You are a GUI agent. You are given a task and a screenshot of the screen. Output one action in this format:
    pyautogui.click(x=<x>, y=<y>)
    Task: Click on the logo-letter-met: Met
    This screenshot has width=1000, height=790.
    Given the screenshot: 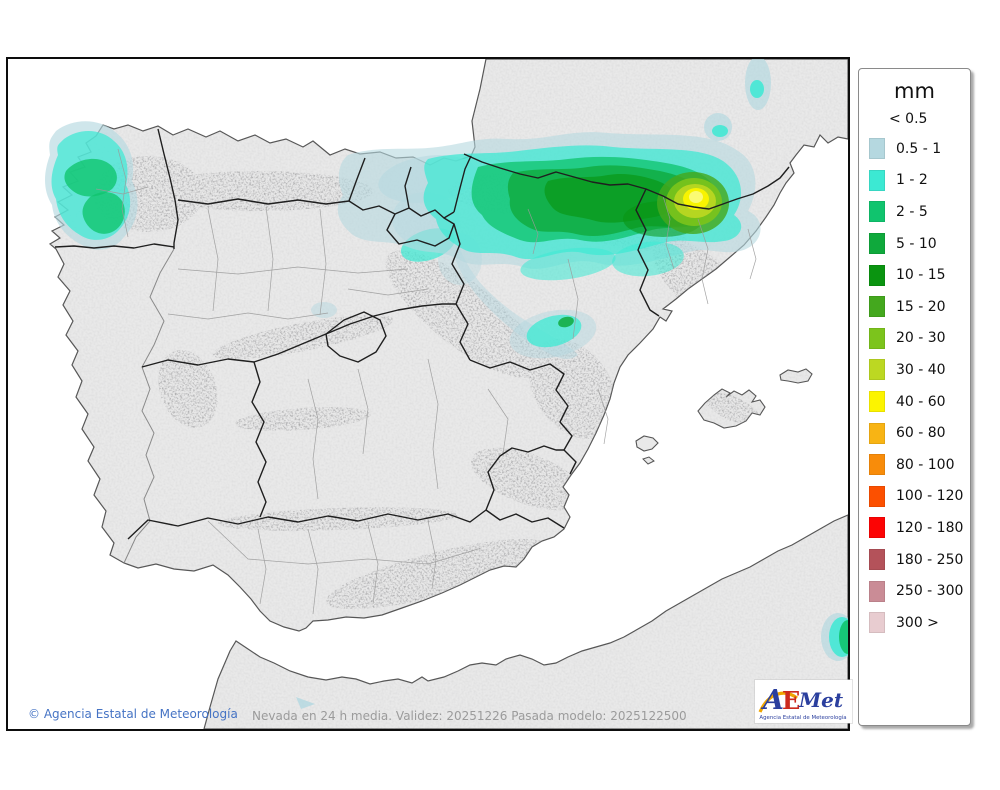 What is the action you would take?
    pyautogui.click(x=821, y=700)
    